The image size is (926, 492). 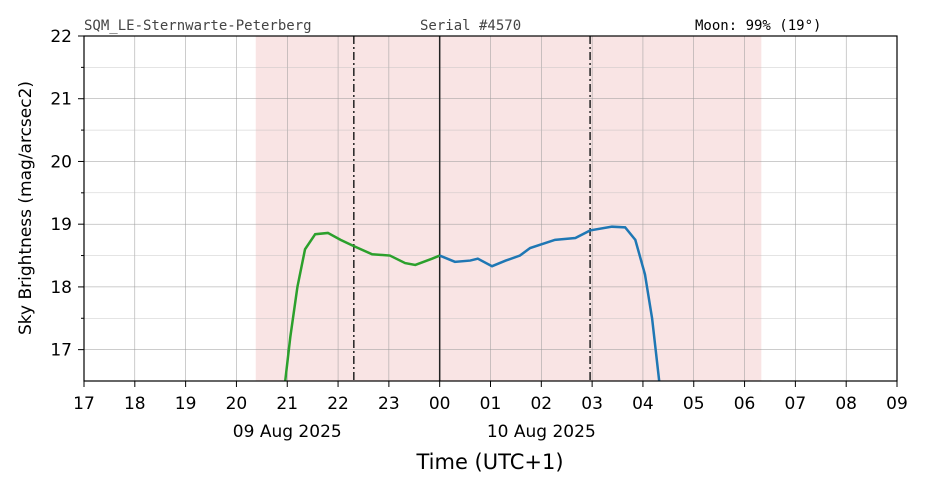 What do you see at coordinates (796, 404) in the screenshot?
I see `x-tick-label: 07` at bounding box center [796, 404].